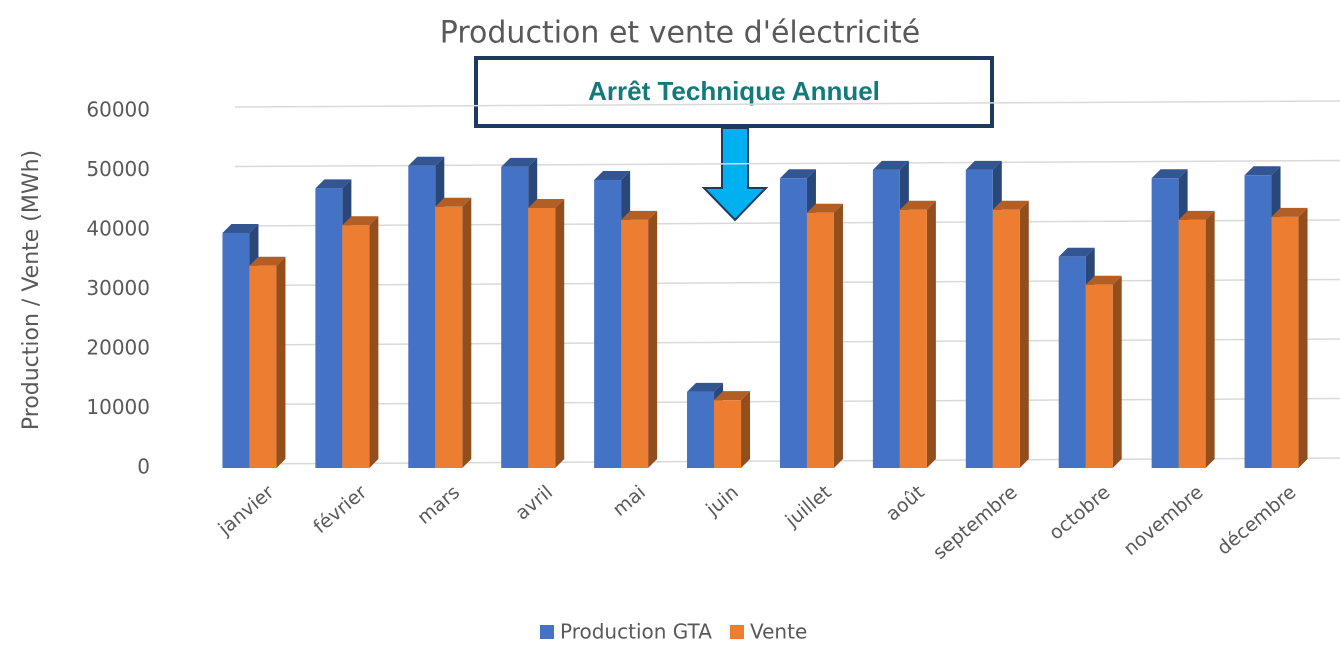 This screenshot has height=666, width=1340. Describe the element at coordinates (31, 290) in the screenshot. I see `y-axis-label: Production / Vente (MWh)` at that location.